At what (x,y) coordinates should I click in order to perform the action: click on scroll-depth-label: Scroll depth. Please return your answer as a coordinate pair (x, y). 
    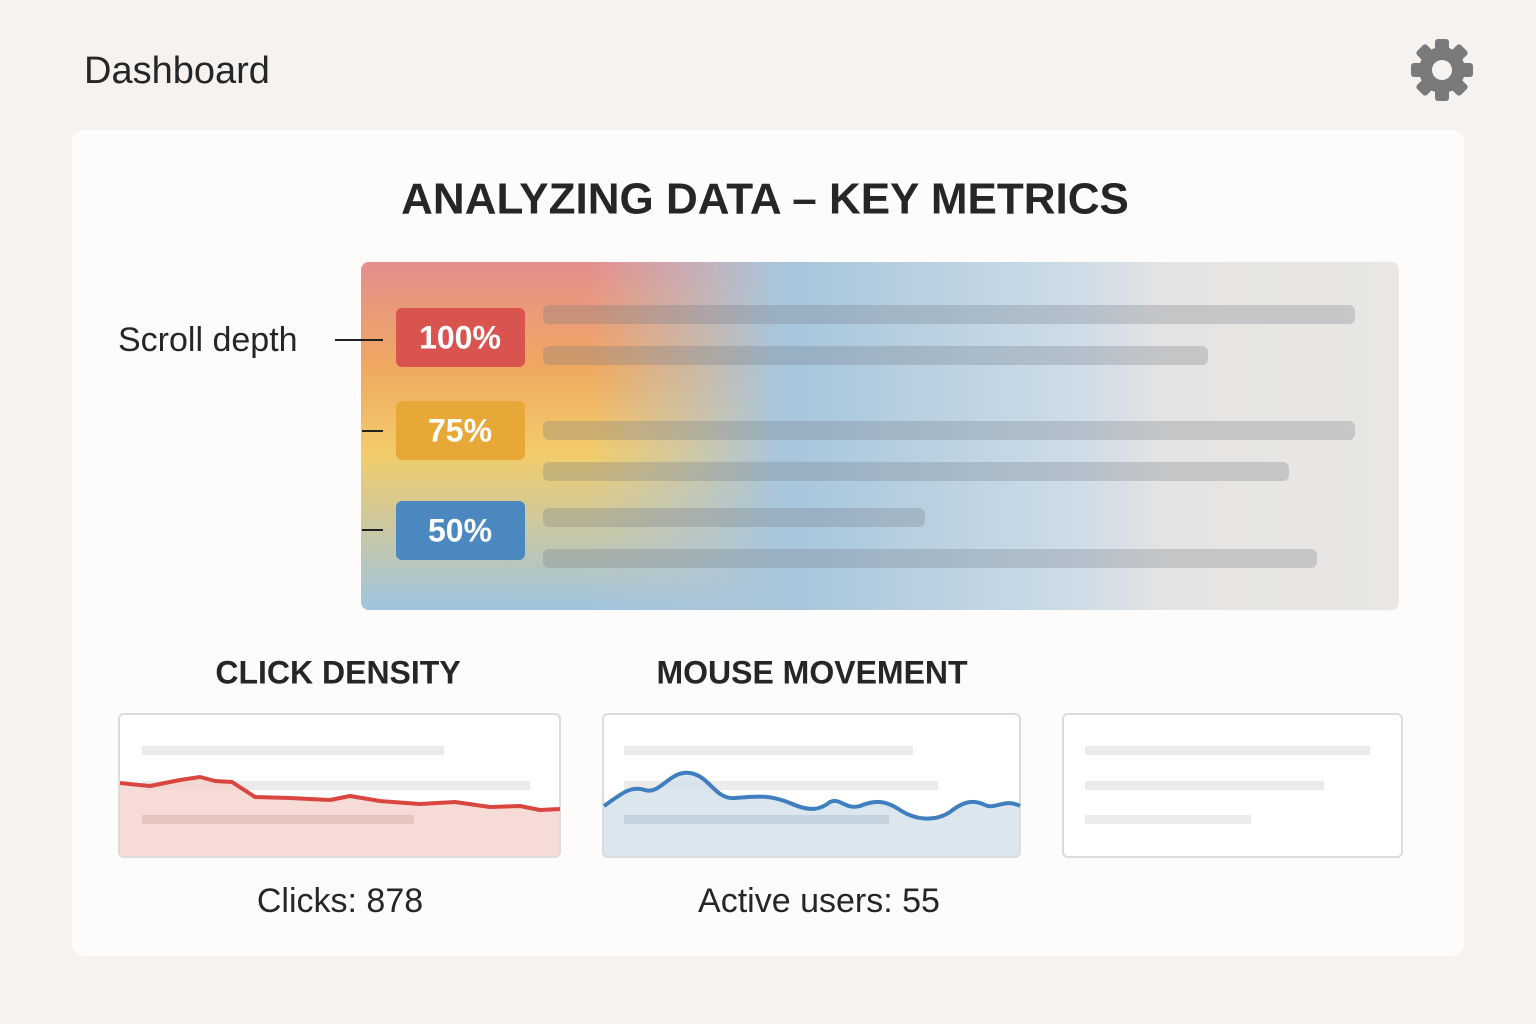
    Looking at the image, I should click on (208, 340).